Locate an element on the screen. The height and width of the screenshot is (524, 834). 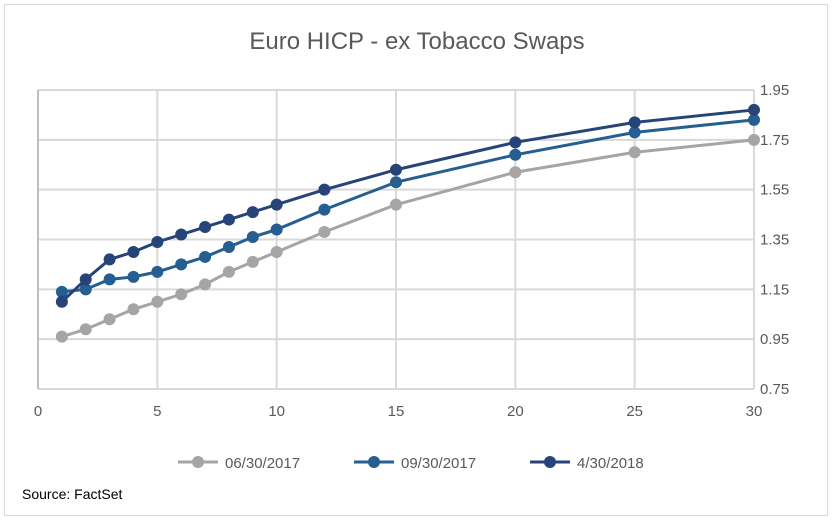
source-note: Source: FactSet is located at coordinates (72, 494).